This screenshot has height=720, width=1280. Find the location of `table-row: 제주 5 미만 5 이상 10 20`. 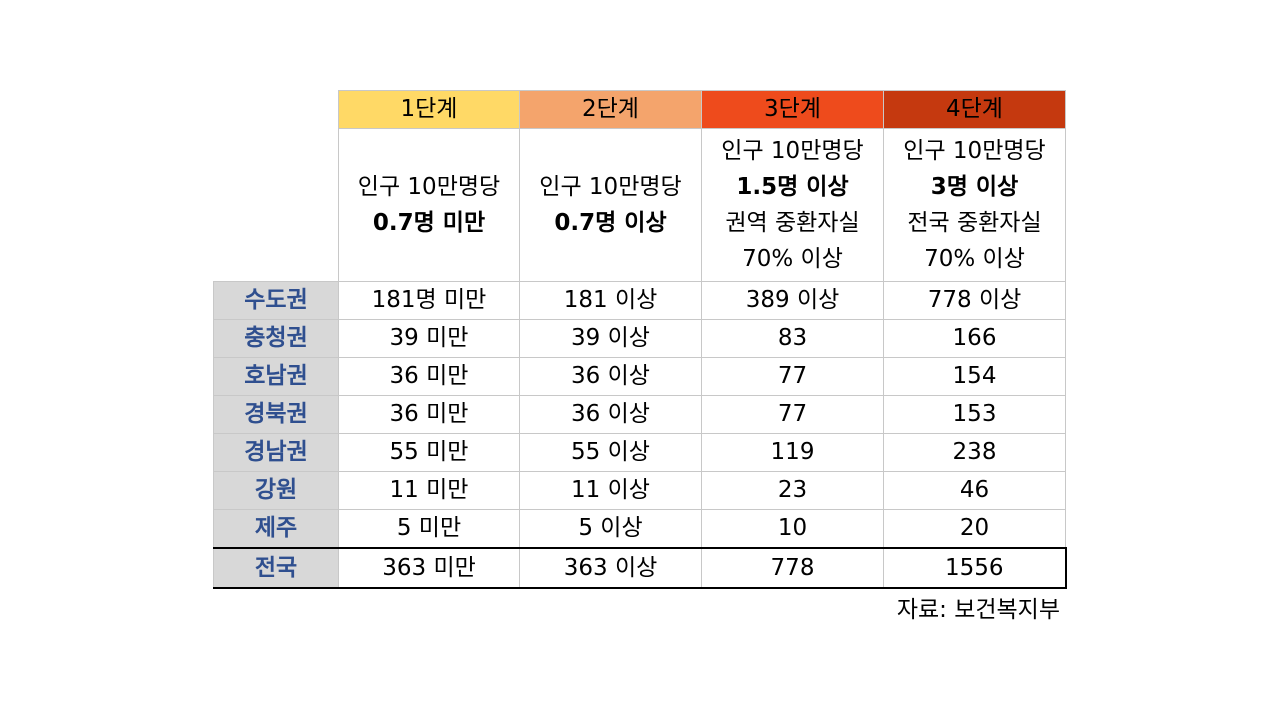

table-row: 제주 5 미만 5 이상 10 20 is located at coordinates (639, 529).